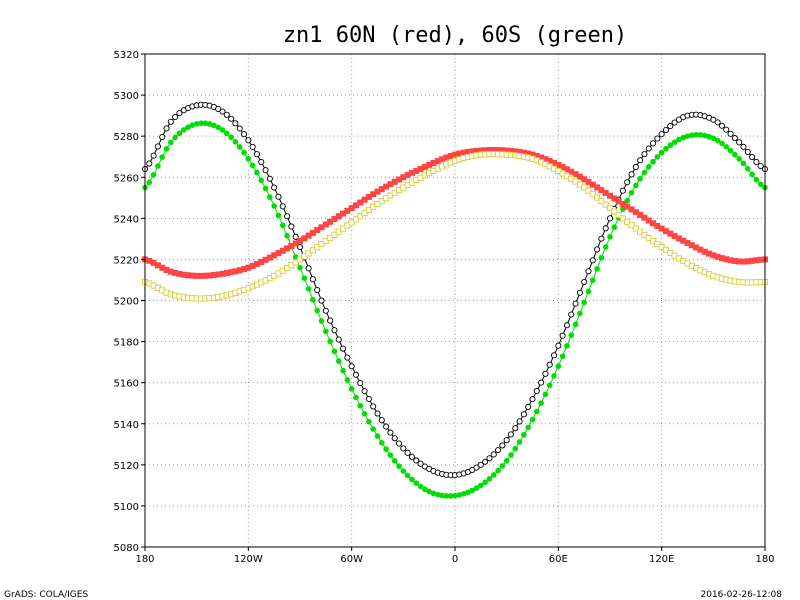  What do you see at coordinates (661, 559) in the screenshot?
I see `x-tick-label: 120E` at bounding box center [661, 559].